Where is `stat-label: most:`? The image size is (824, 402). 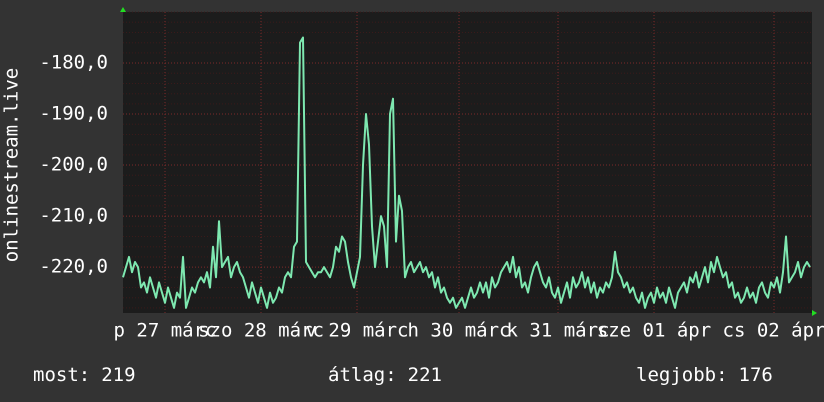 stat-label: most: is located at coordinates (61, 375).